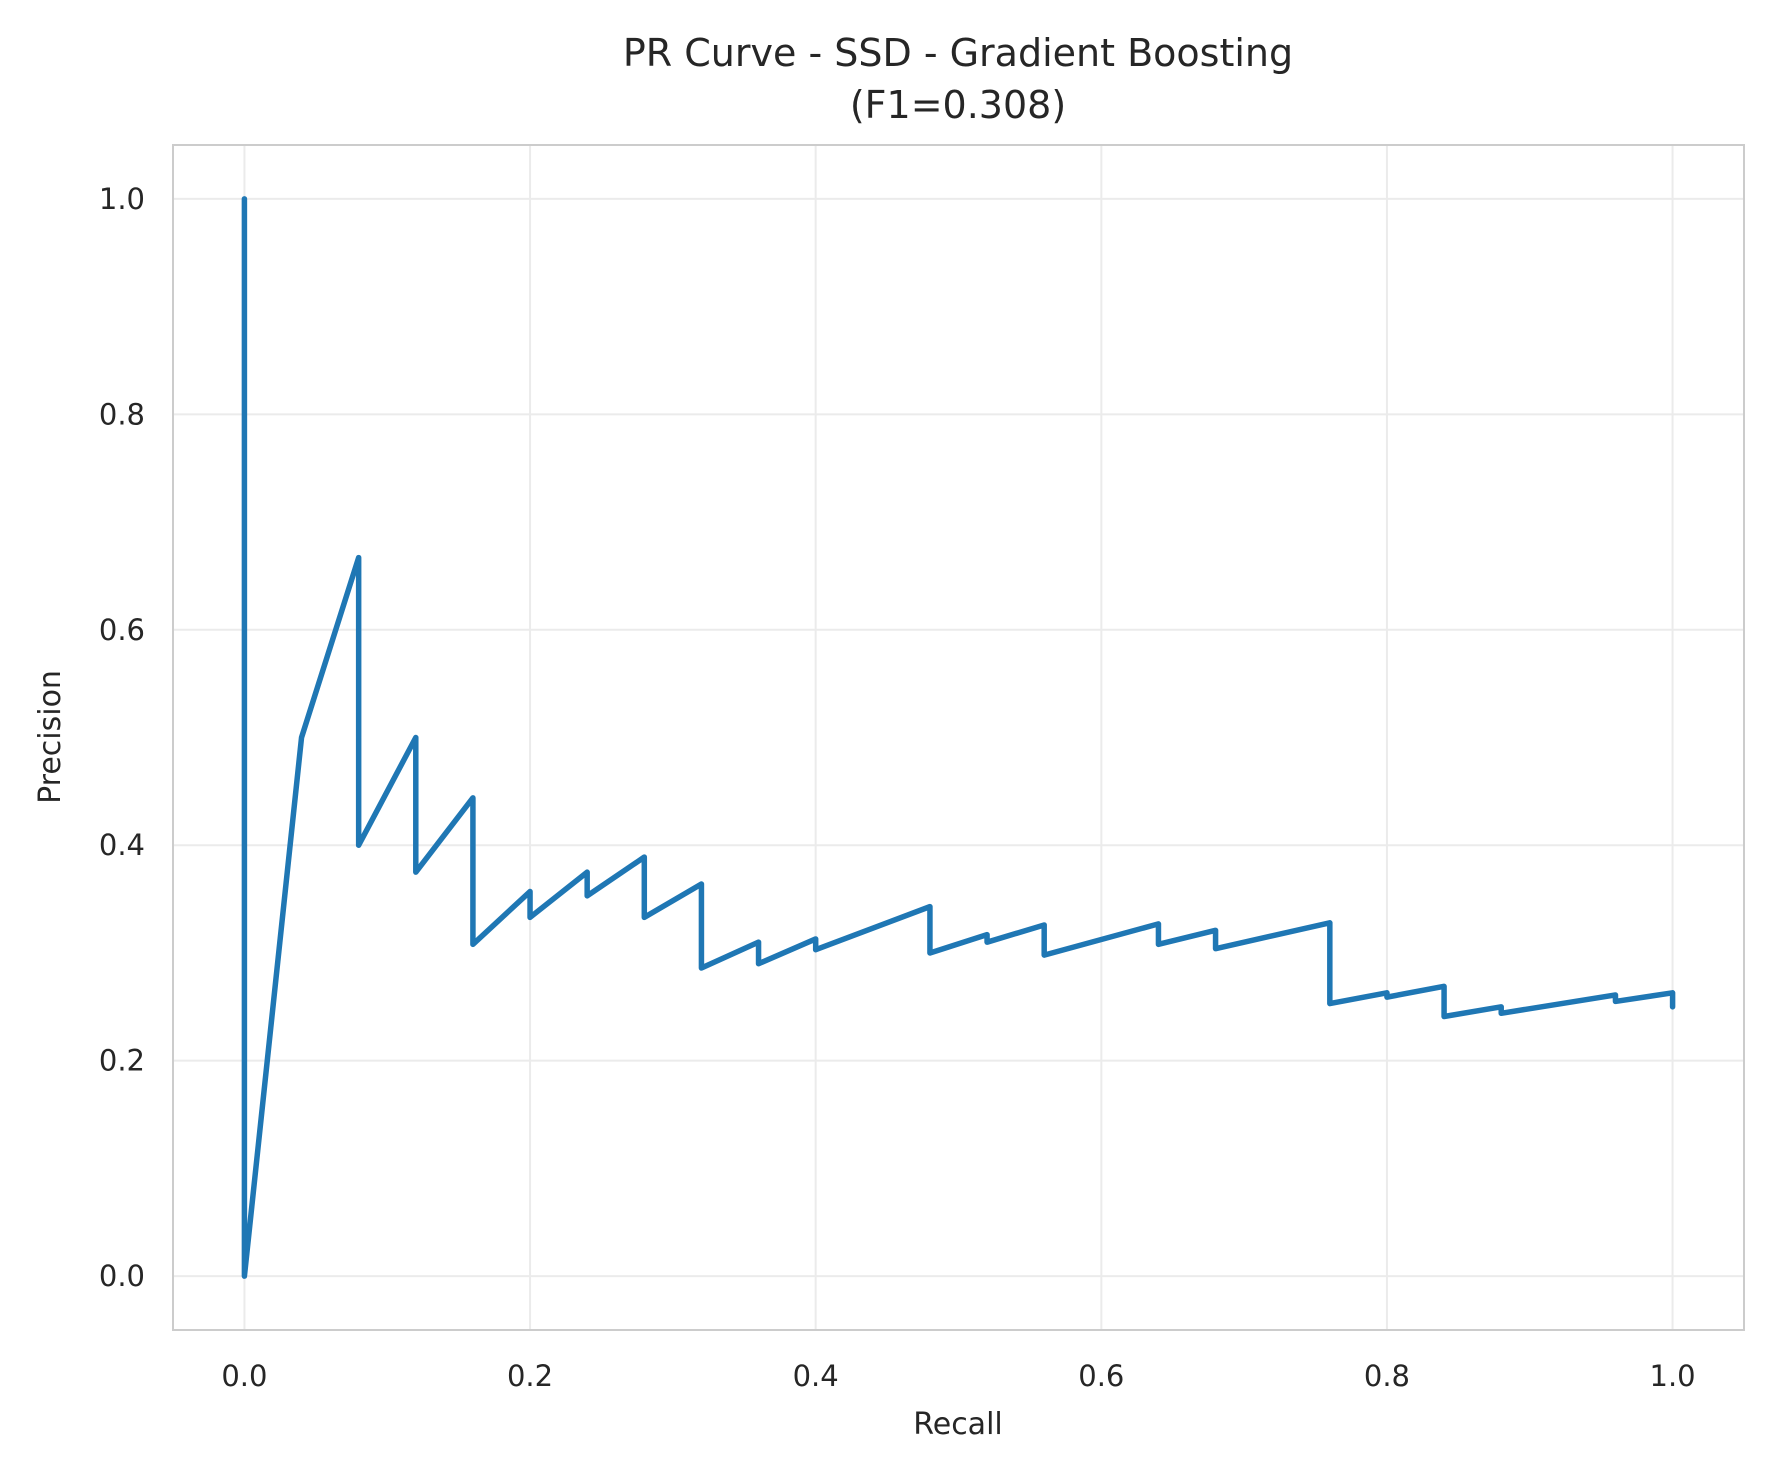  Describe the element at coordinates (958, 53) in the screenshot. I see `chart-title: PR Curve - SSD - Gradient Boosting` at that location.